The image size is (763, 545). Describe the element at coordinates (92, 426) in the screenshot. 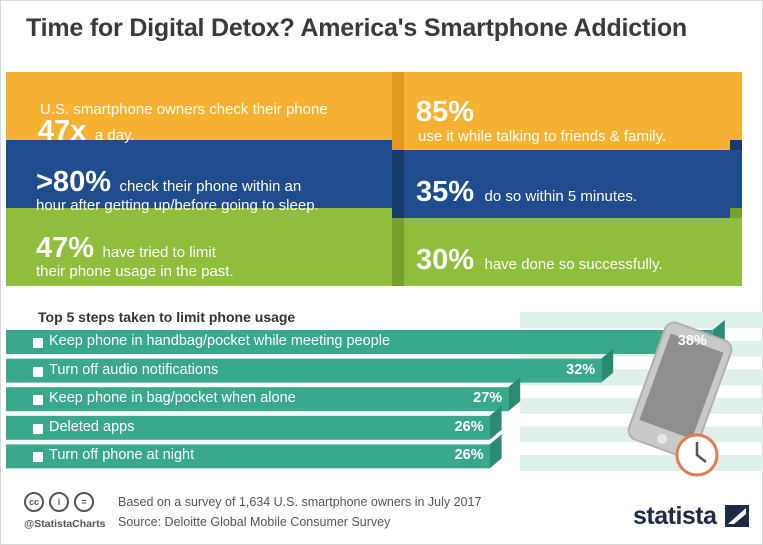

I see `bar-label: Deleted apps` at that location.